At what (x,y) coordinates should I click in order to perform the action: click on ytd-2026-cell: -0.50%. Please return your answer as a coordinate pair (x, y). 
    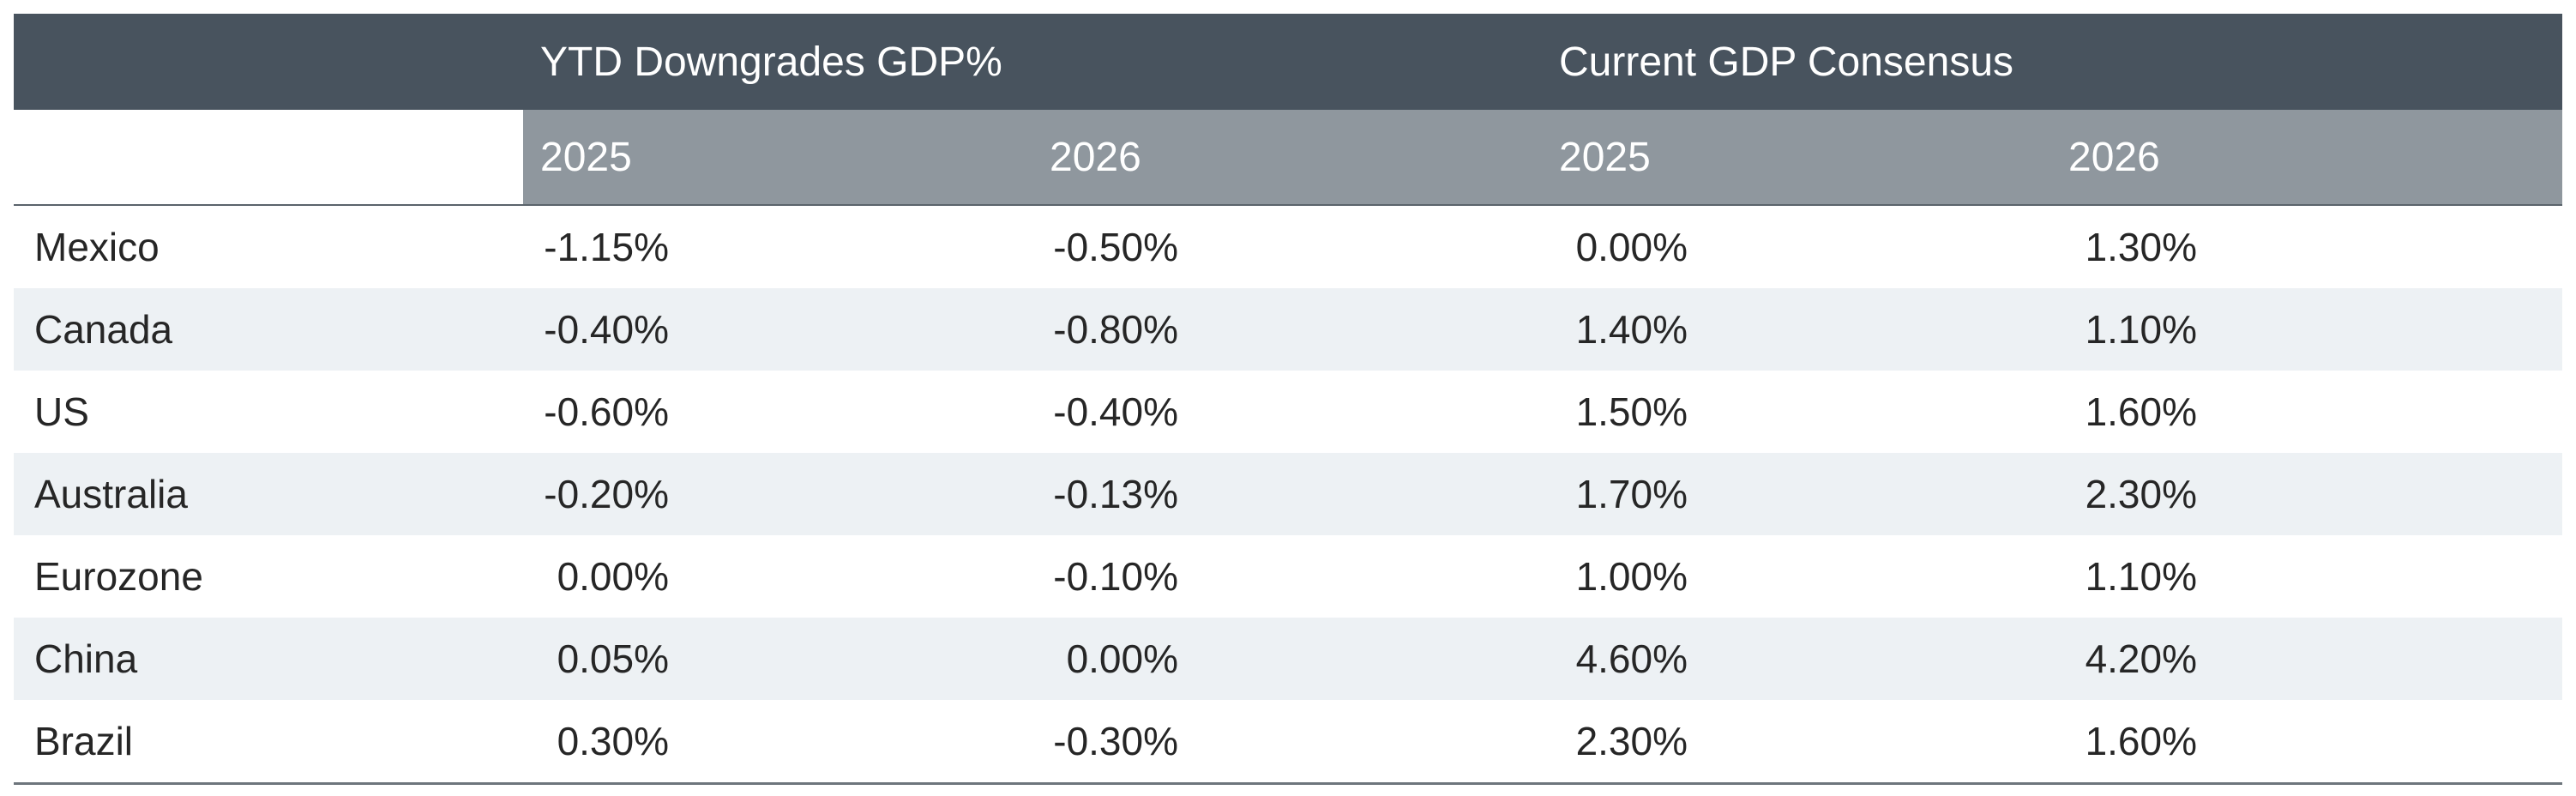
    Looking at the image, I should click on (1287, 247).